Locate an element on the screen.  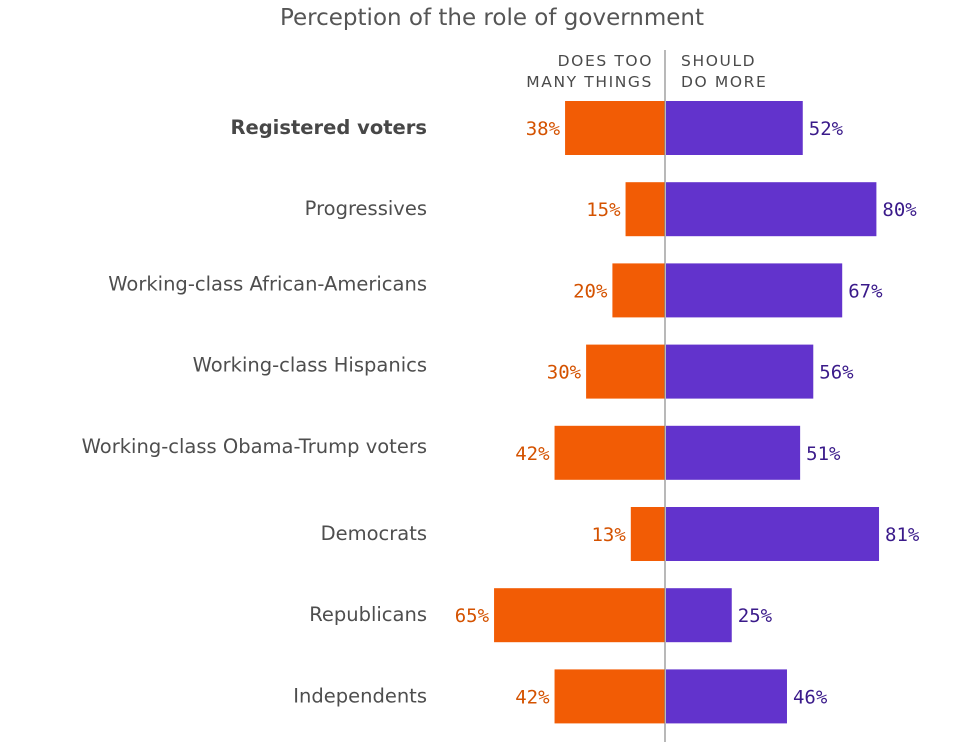
left-value-label: 15% is located at coordinates (603, 210).